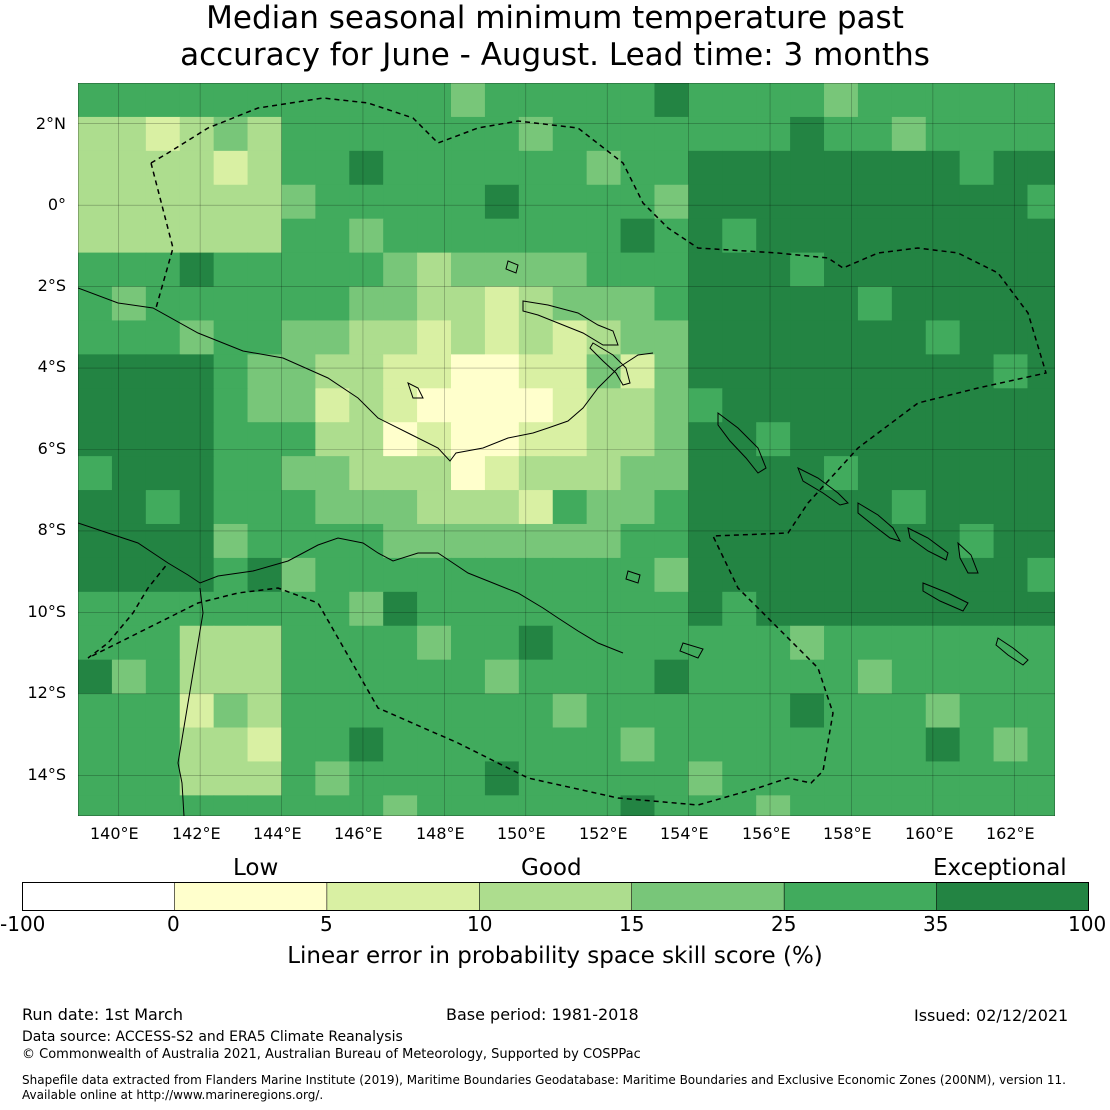 This screenshot has width=1110, height=1110. Describe the element at coordinates (555, 896) in the screenshot. I see `colorbar` at that location.